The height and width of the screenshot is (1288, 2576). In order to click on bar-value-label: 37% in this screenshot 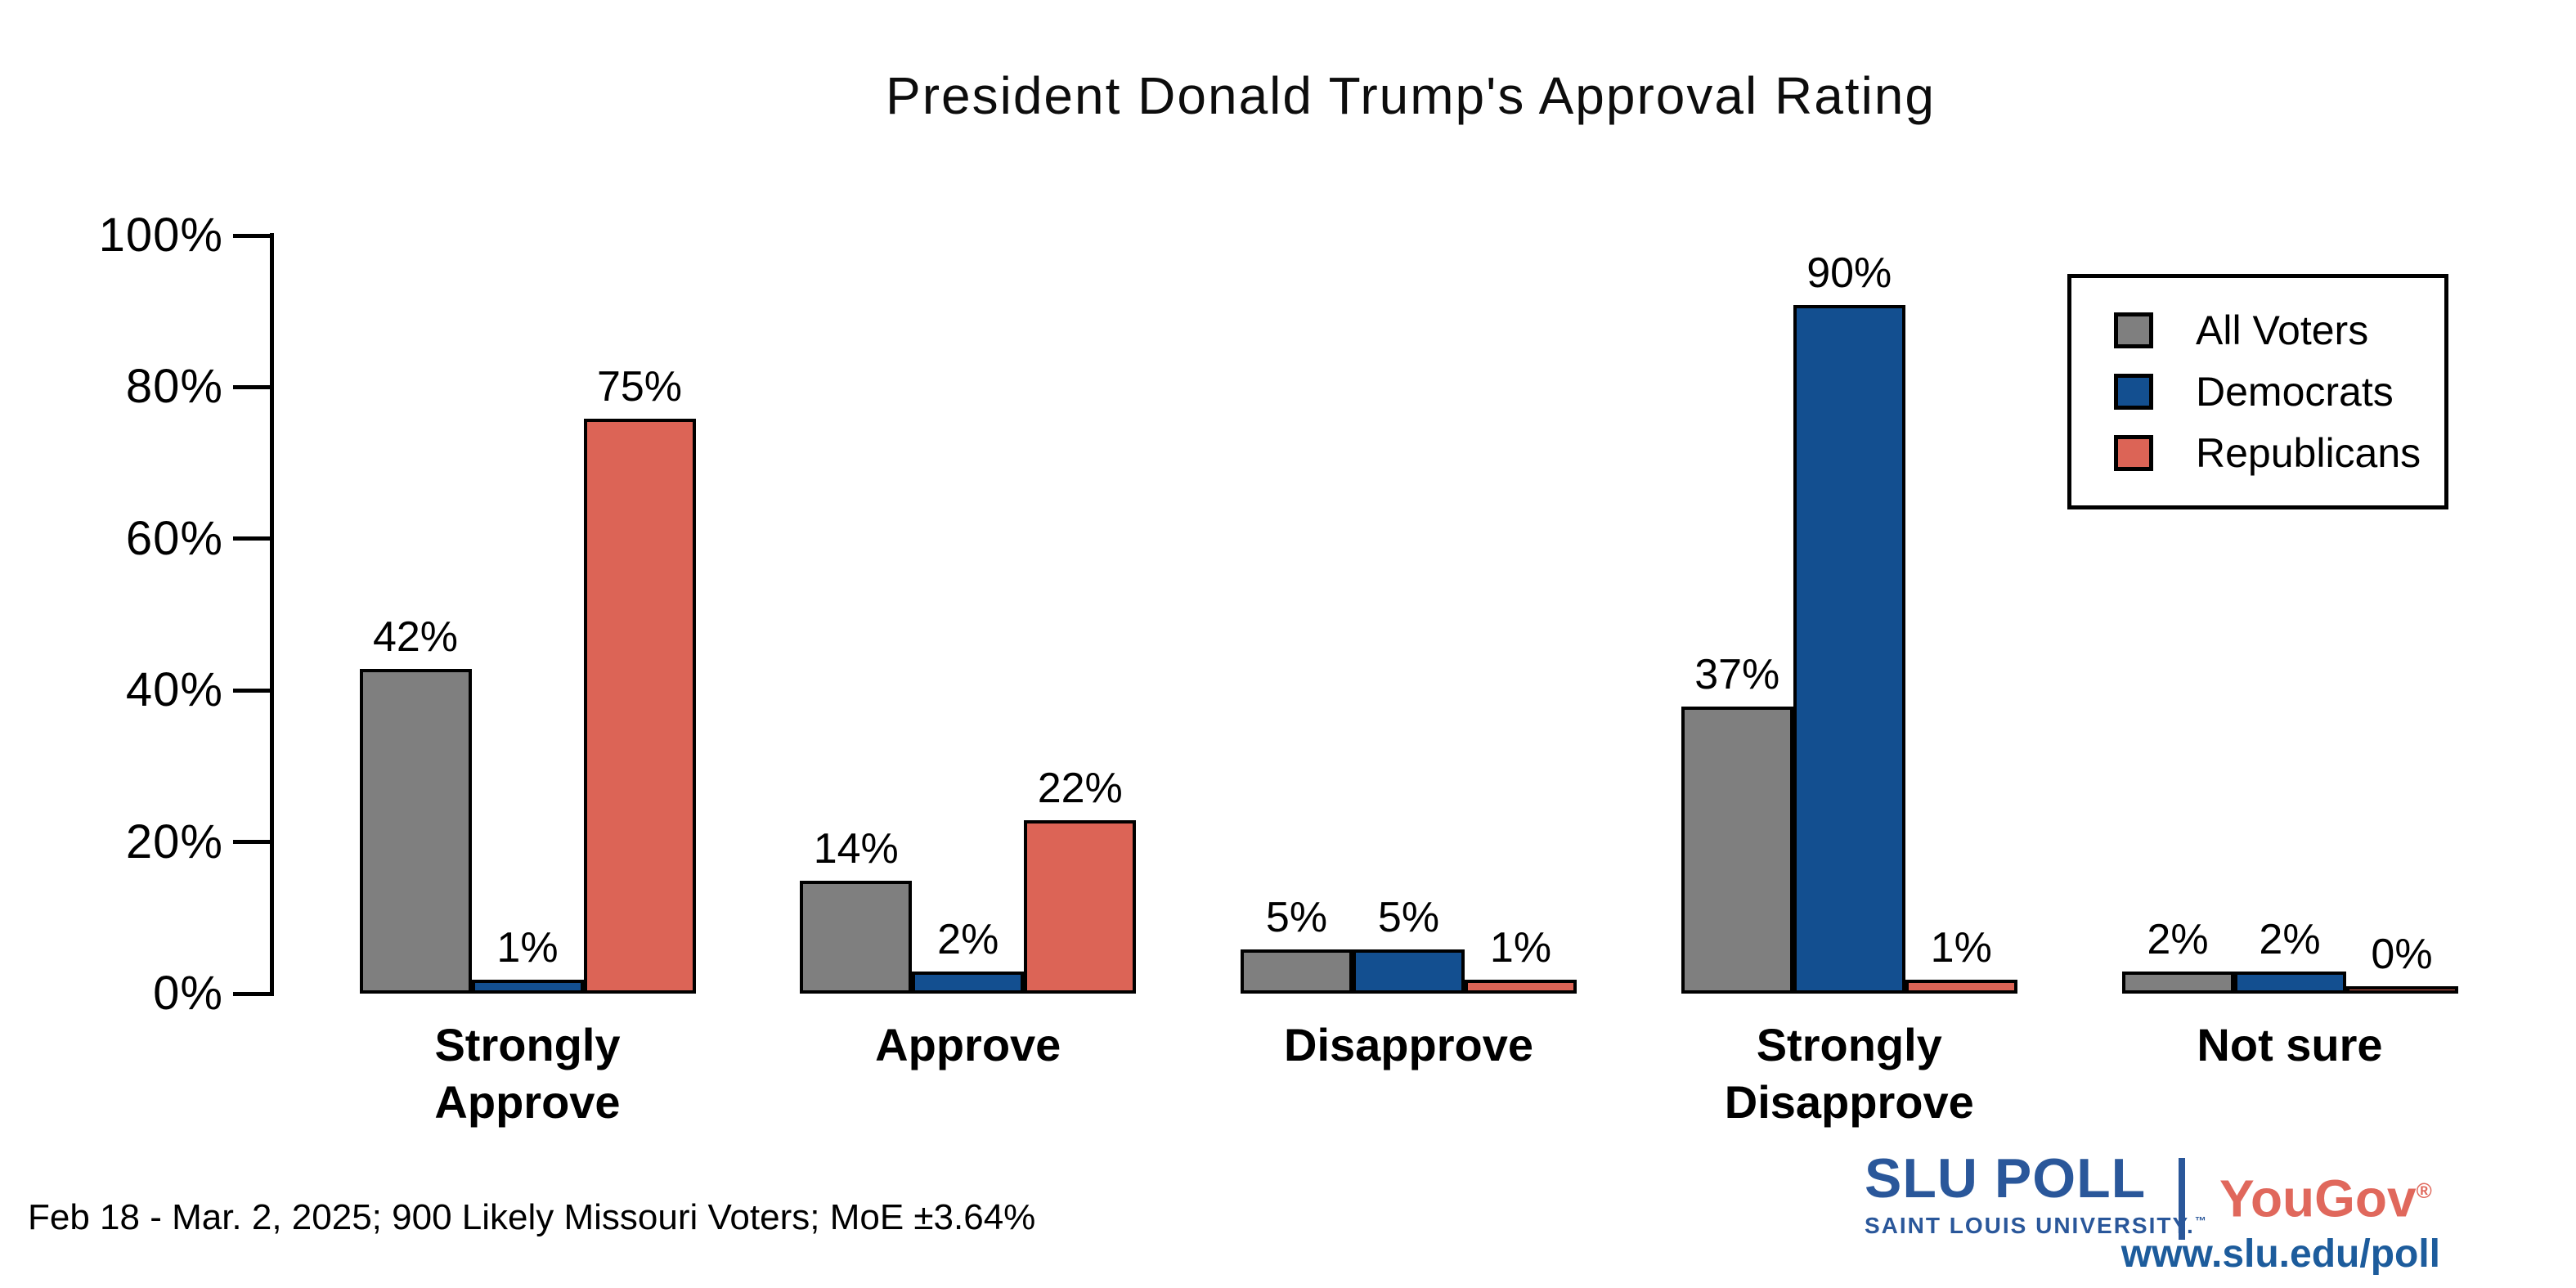, I will do `click(1737, 675)`.